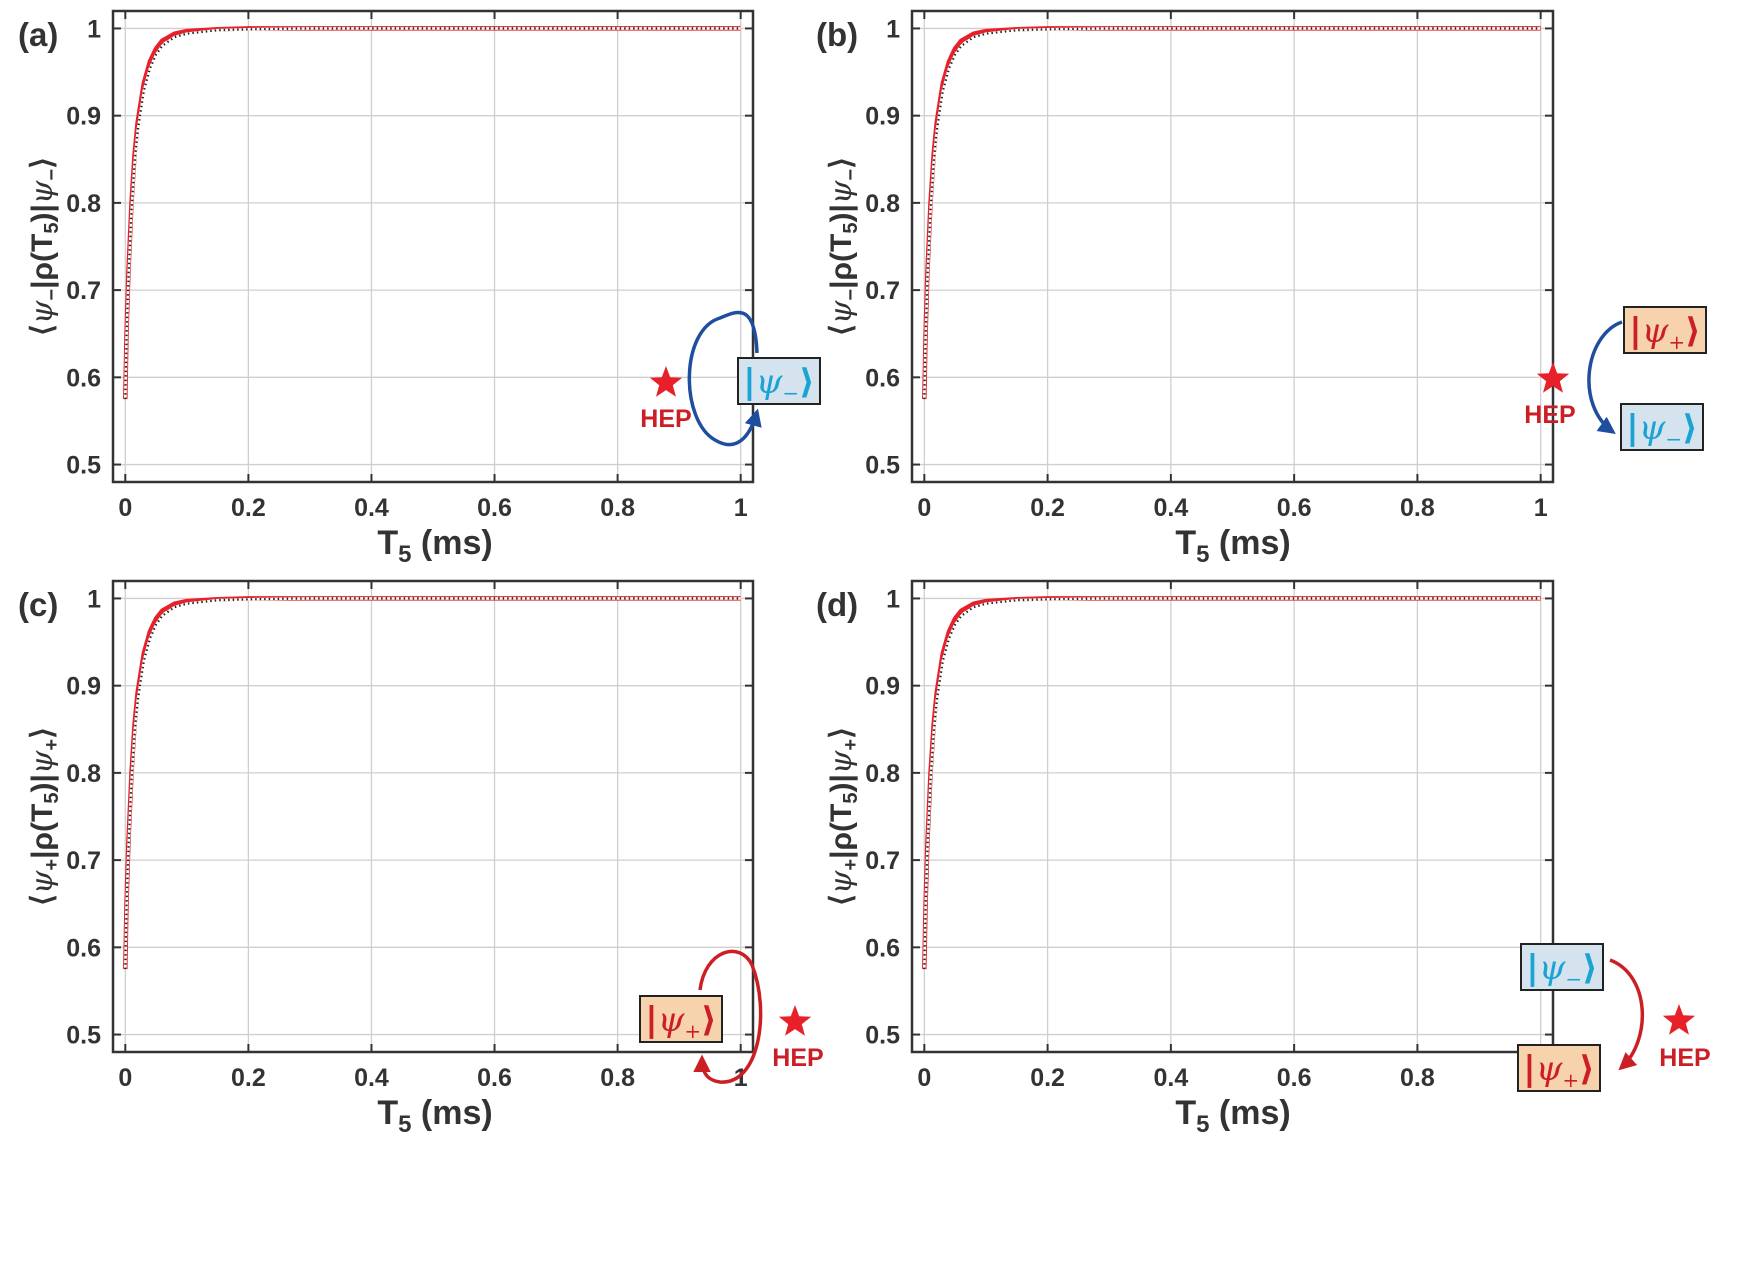 Image resolution: width=1743 pixels, height=1264 pixels. I want to click on inset-diagram: |ψ+⟩|ψ−⟩HEP, so click(1615, 378).